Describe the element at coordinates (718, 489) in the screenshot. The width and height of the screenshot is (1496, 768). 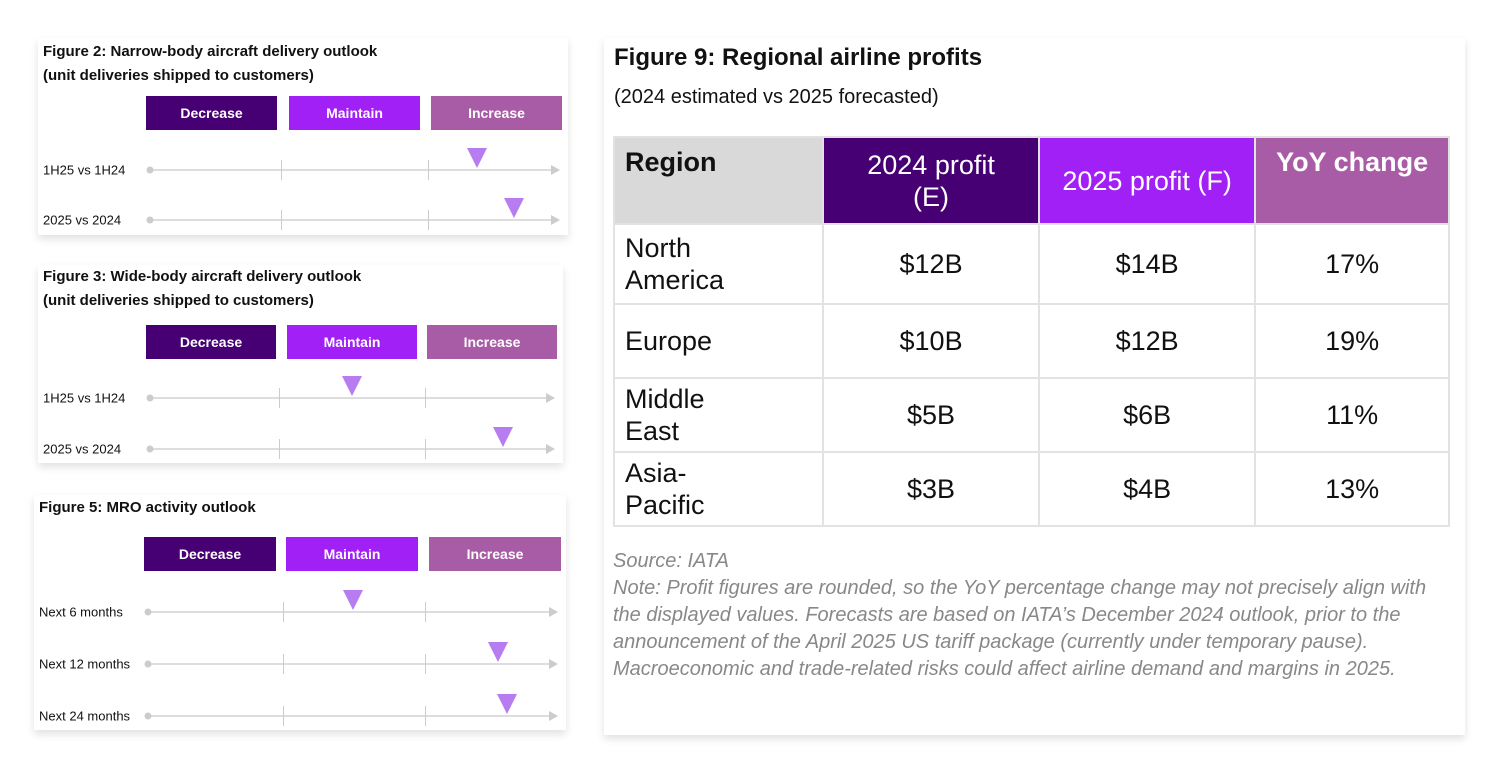
I see `cell-region: Asia-Pacific` at that location.